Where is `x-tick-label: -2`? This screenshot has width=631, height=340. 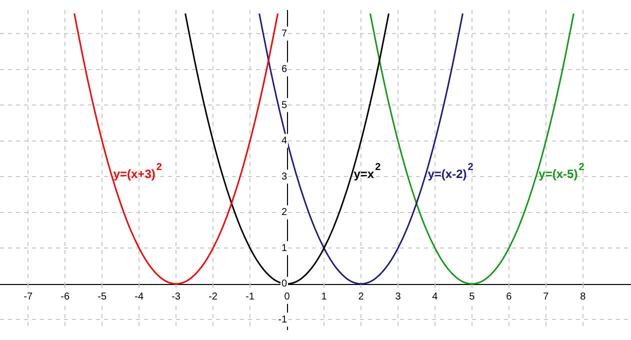 x-tick-label: -2 is located at coordinates (213, 297).